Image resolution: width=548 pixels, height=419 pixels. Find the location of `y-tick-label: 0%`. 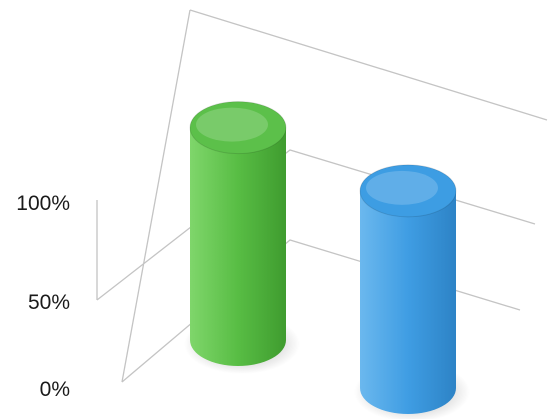

y-tick-label: 0% is located at coordinates (55, 389).